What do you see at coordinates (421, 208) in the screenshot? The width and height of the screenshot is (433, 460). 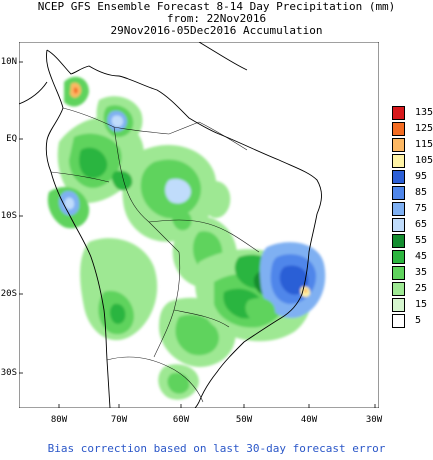 I see `legend-label: 75` at bounding box center [421, 208].